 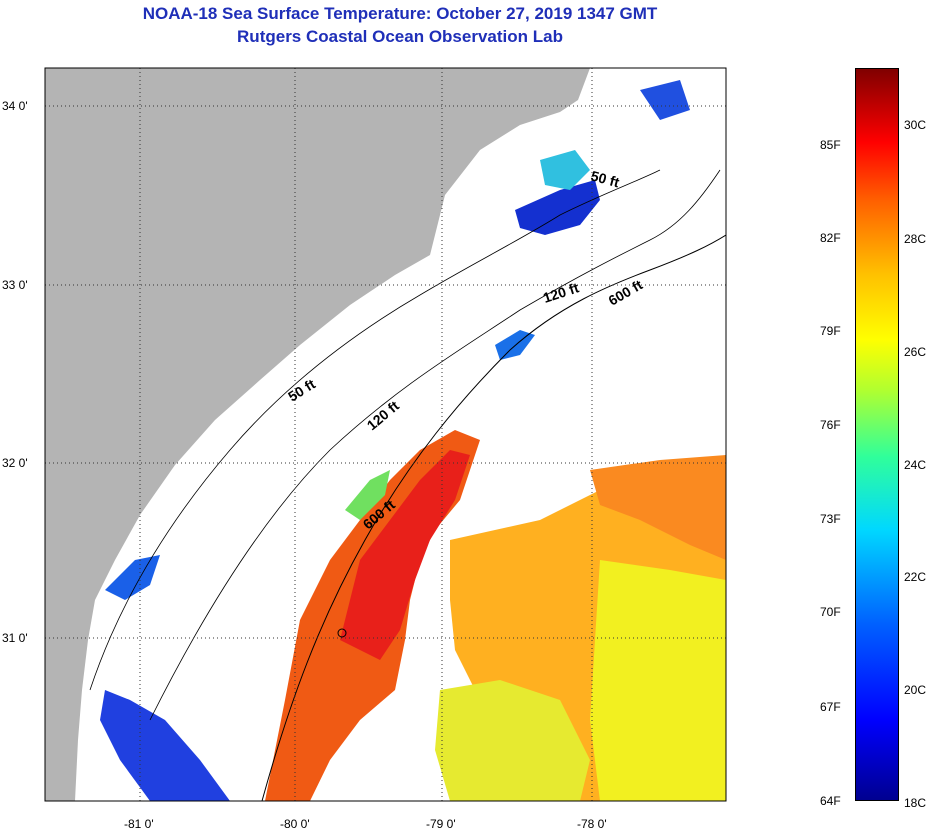 I want to click on colorbar-f-label: 82F, so click(x=830, y=238).